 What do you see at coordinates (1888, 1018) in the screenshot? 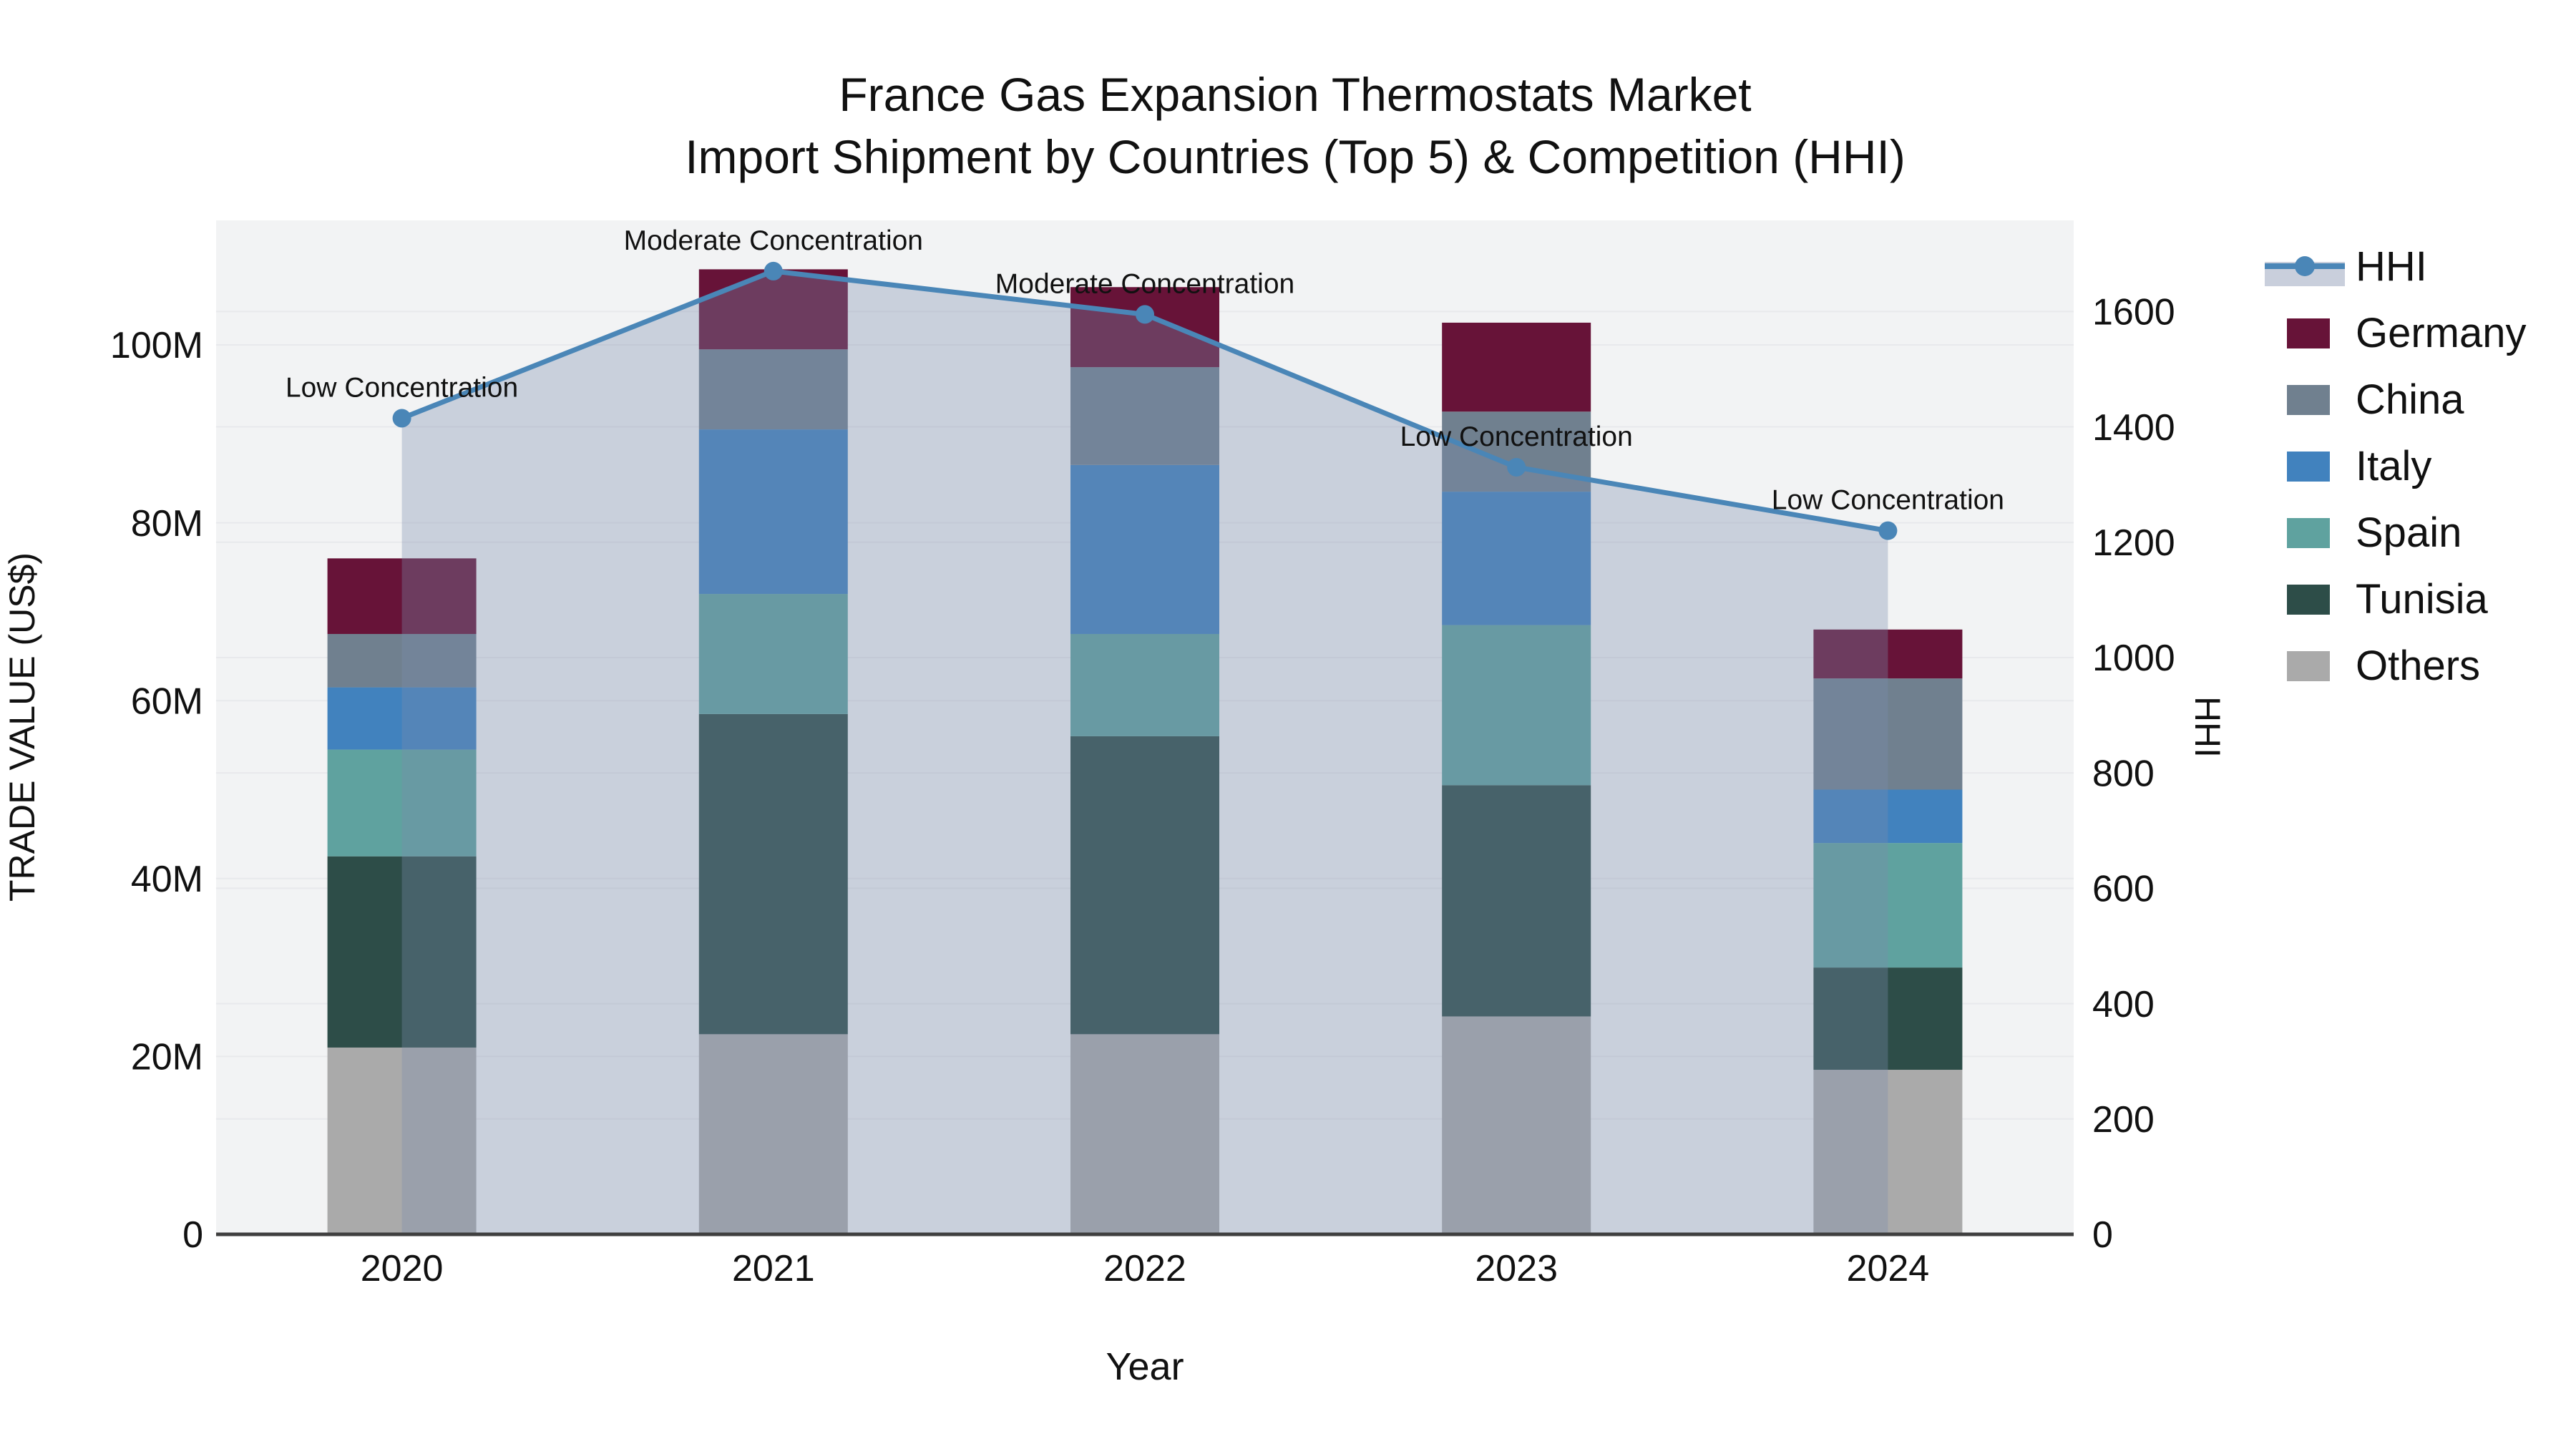
I see `bar-segment-tunisia-2024` at bounding box center [1888, 1018].